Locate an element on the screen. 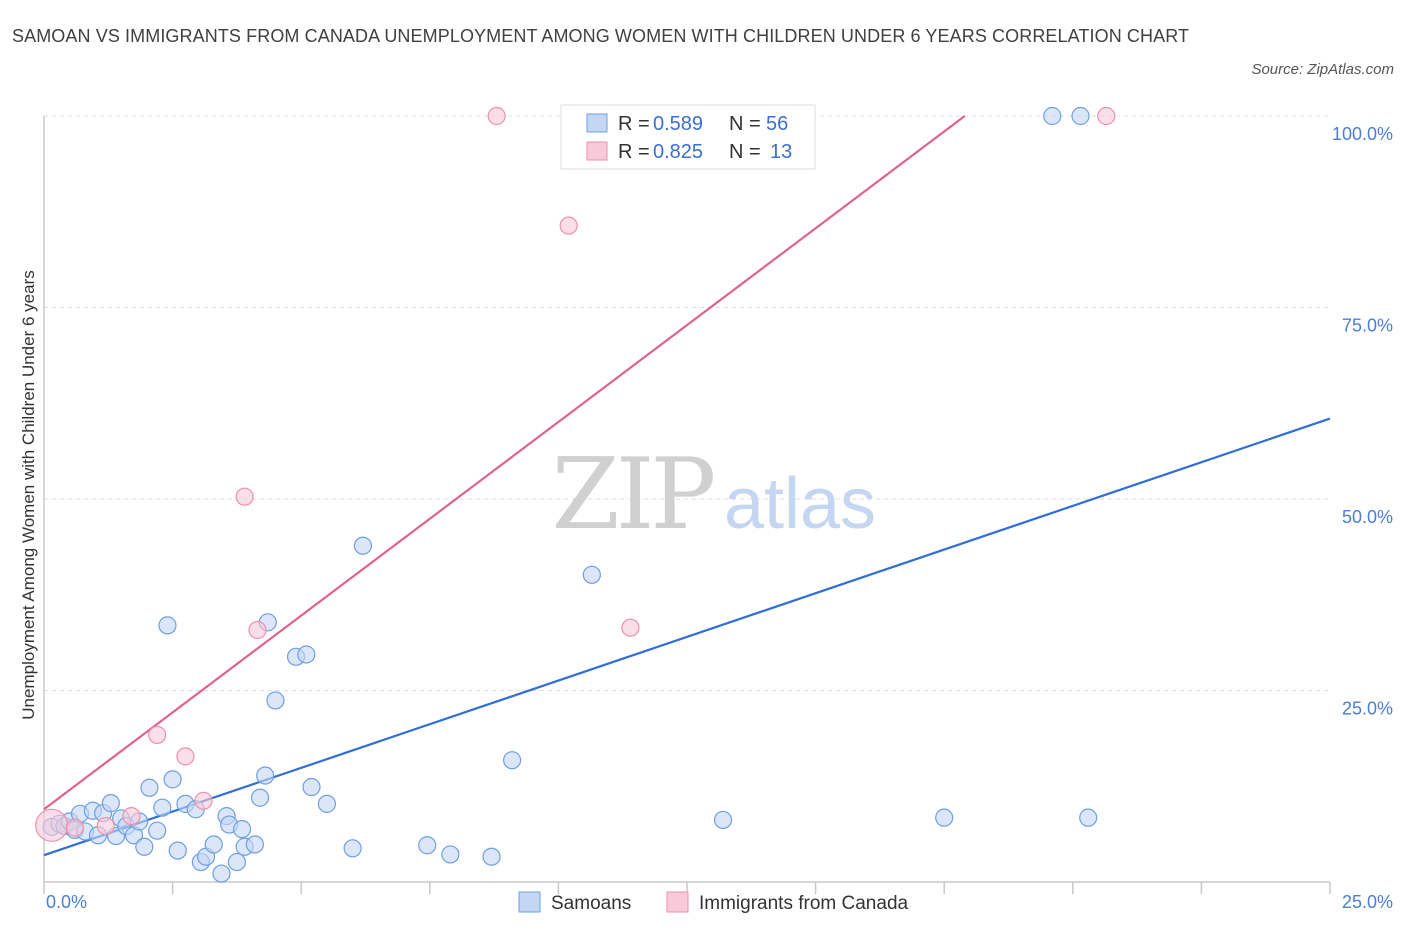 The width and height of the screenshot is (1406, 930). legend-swatch-samoans is located at coordinates (597, 123).